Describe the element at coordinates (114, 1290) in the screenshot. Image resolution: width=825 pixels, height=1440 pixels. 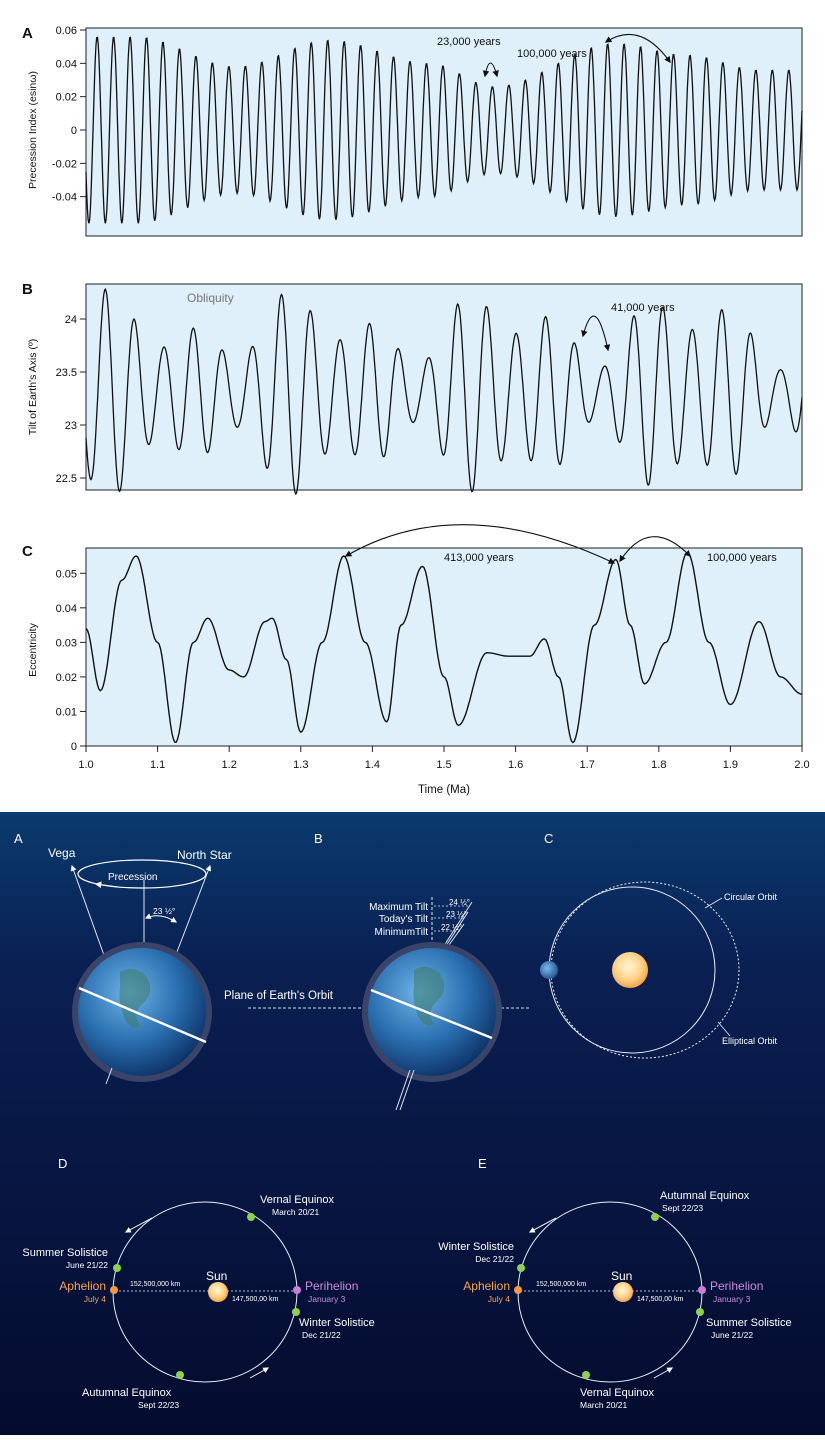
I see `aphelion-dot-d` at that location.